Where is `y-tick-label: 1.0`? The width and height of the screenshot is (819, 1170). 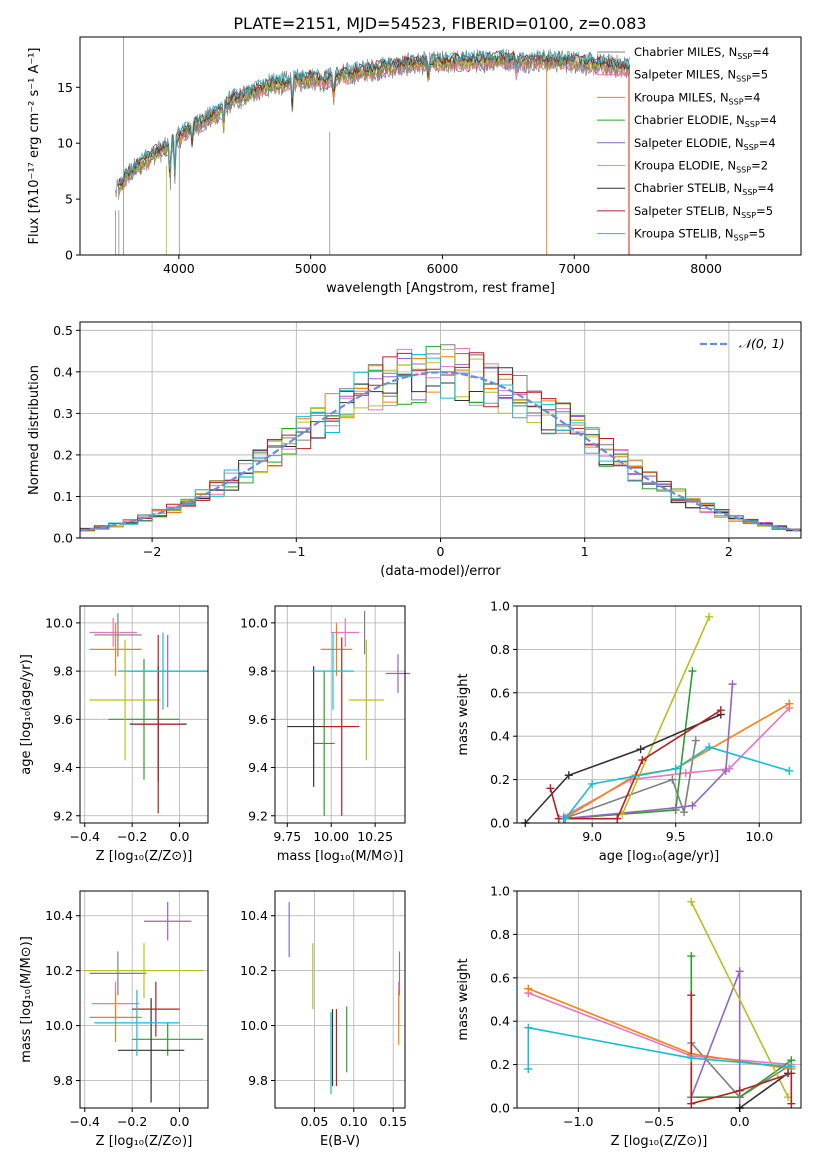
y-tick-label: 1.0 is located at coordinates (500, 606).